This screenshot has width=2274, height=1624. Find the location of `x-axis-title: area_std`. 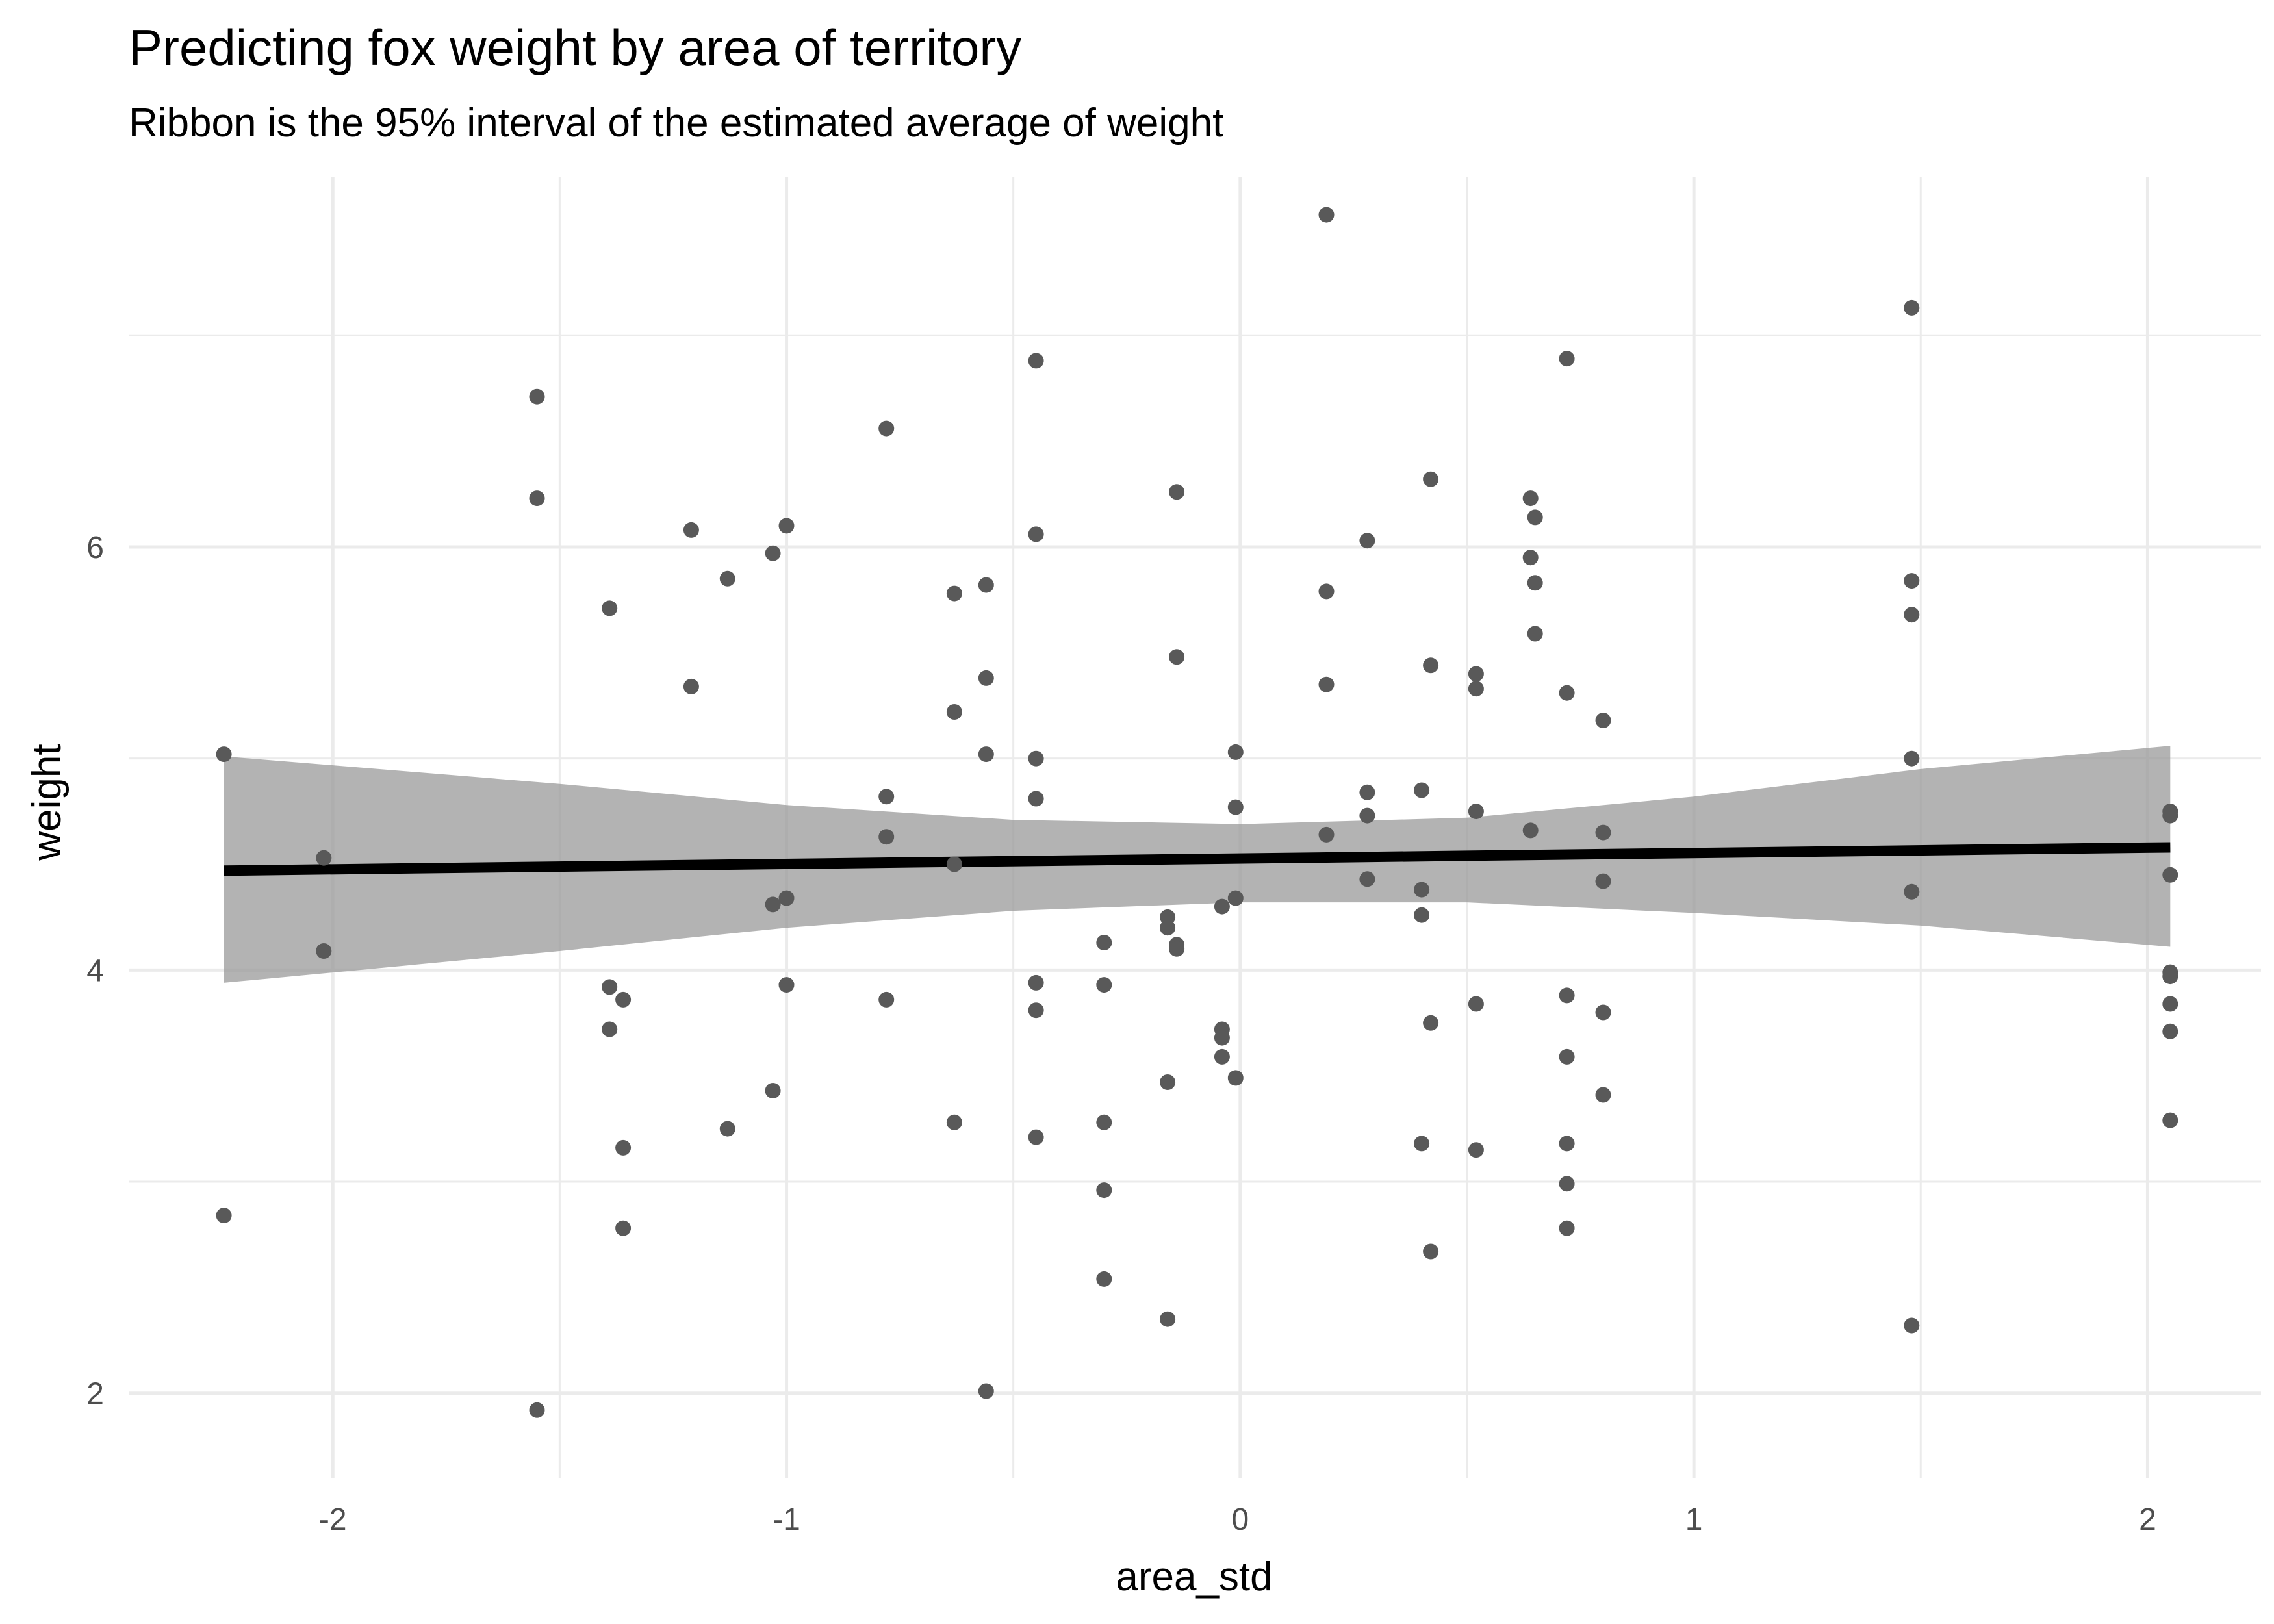

x-axis-title: area_std is located at coordinates (1194, 1576).